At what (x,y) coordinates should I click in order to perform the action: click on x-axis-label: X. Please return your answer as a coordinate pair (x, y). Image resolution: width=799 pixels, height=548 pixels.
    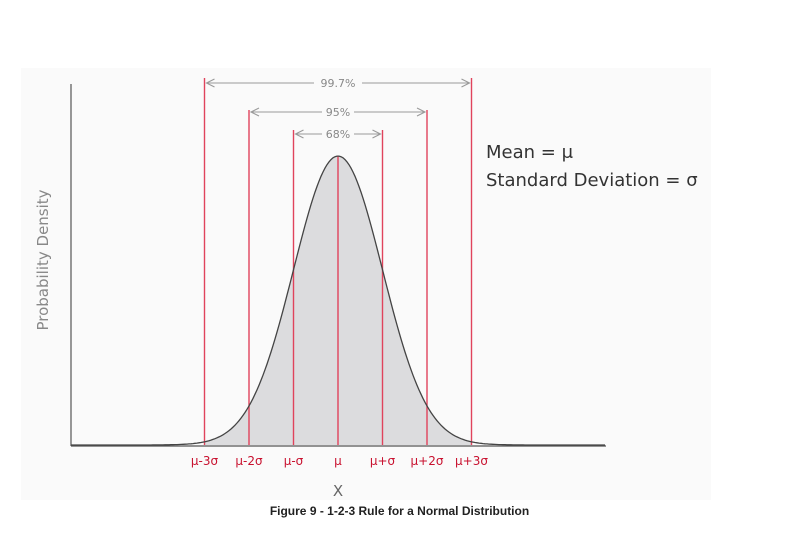
    Looking at the image, I should click on (338, 491).